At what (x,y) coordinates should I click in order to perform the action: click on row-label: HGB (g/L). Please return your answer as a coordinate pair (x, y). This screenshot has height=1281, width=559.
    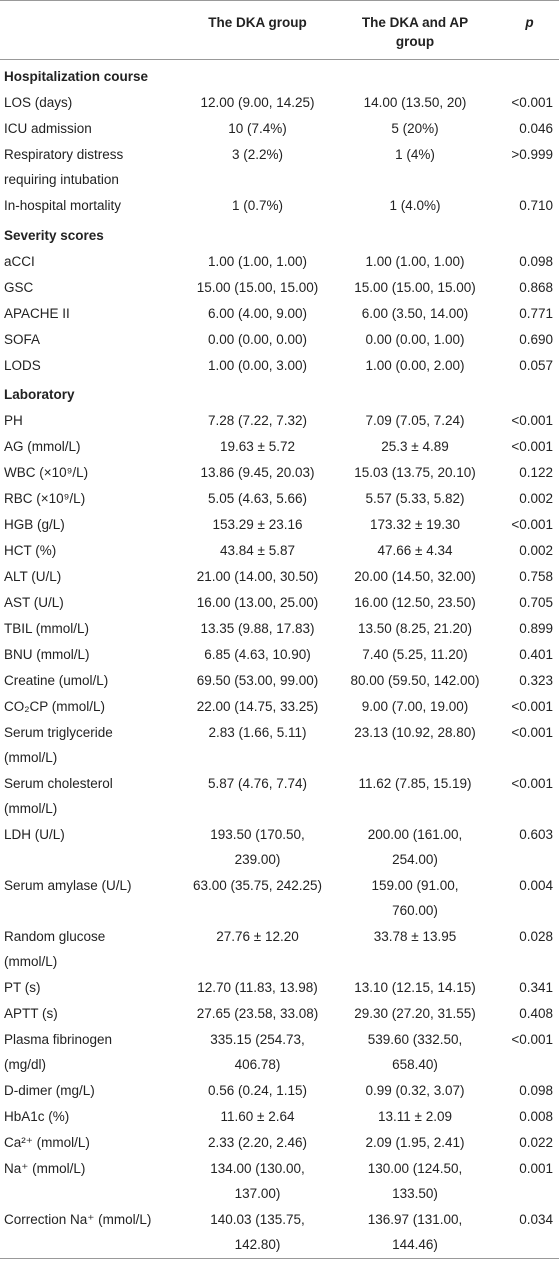
    Looking at the image, I should click on (34, 524).